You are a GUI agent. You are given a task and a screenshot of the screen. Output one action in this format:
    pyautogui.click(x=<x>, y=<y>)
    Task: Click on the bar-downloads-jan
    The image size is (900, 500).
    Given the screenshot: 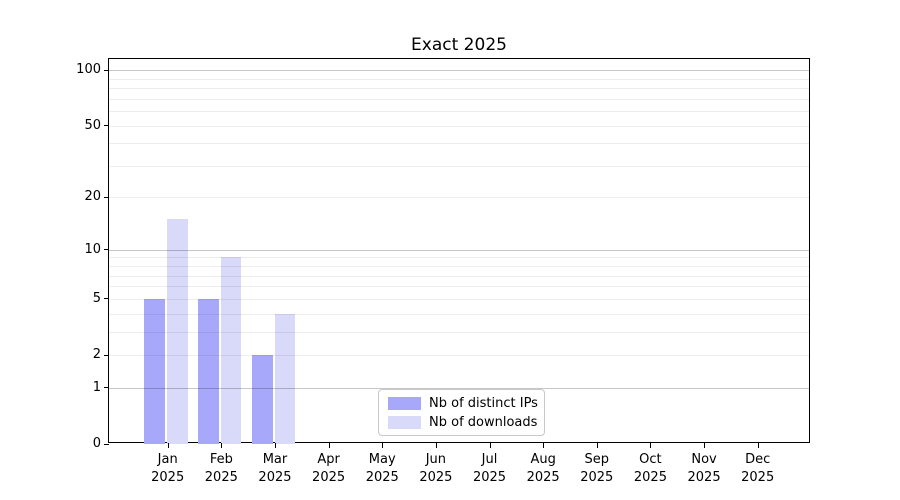 What is the action you would take?
    pyautogui.click(x=177, y=331)
    